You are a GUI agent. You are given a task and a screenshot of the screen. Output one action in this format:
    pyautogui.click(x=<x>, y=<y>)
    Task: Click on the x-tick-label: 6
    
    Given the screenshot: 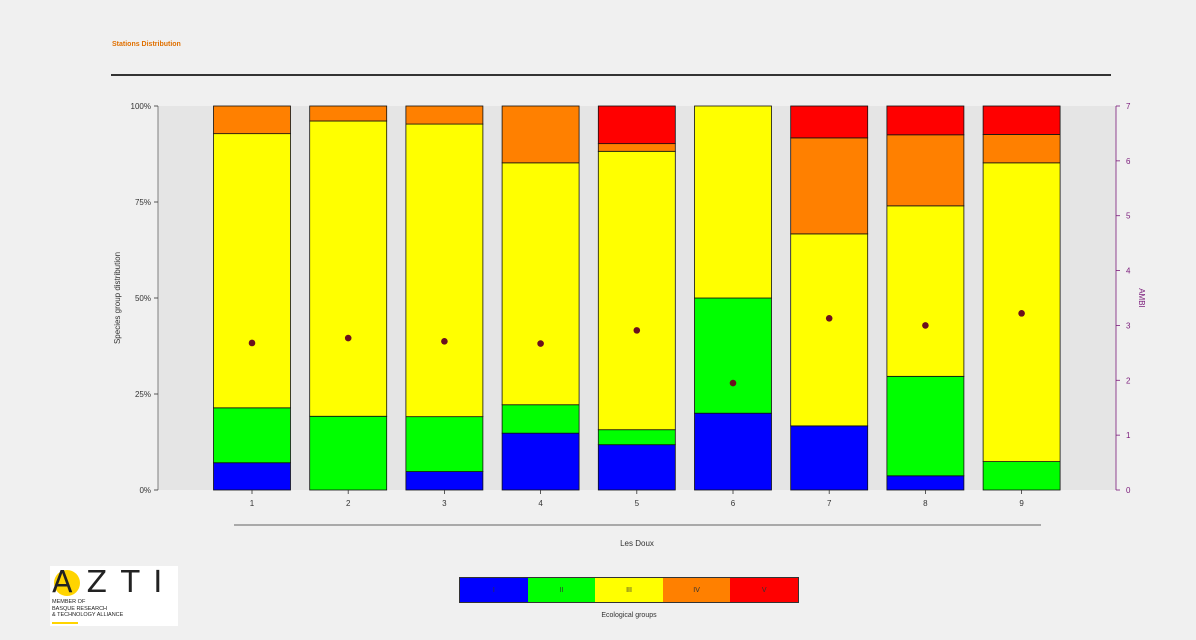 What is the action you would take?
    pyautogui.click(x=733, y=503)
    